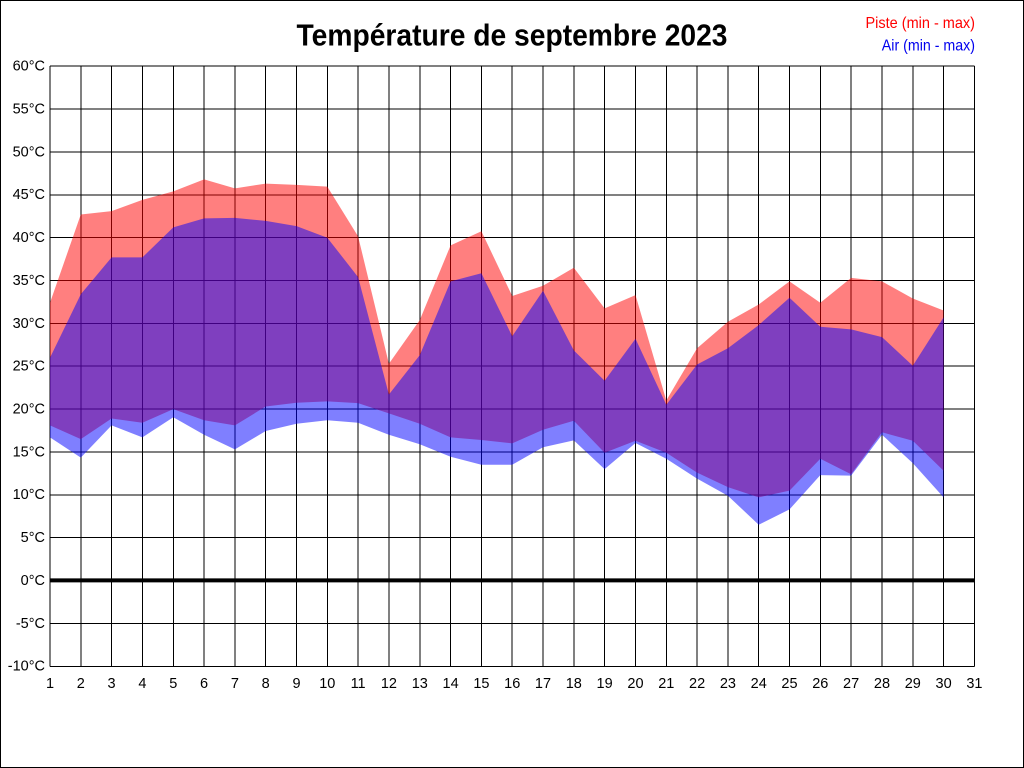 The height and width of the screenshot is (768, 1024). What do you see at coordinates (574, 684) in the screenshot?
I see `svg-text: 18` at bounding box center [574, 684].